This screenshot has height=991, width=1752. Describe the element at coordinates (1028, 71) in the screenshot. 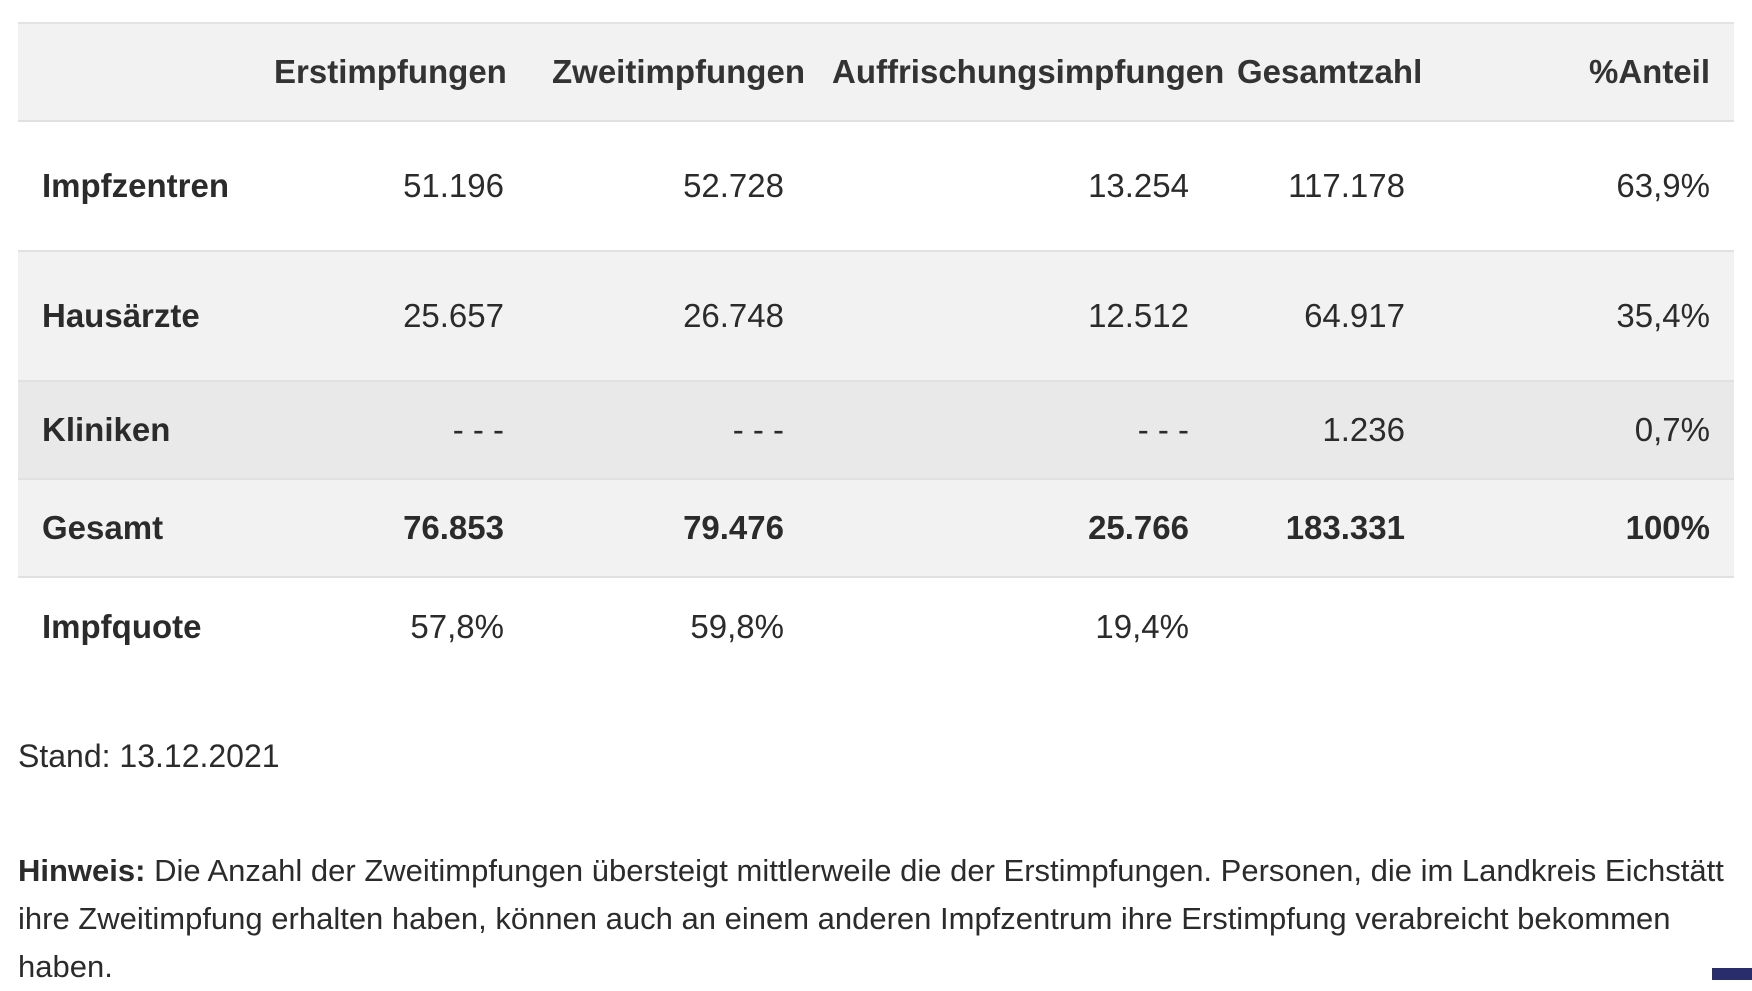

I see `column-header-auffrischungsimpfungen: Auffrischungsimpfungen` at that location.